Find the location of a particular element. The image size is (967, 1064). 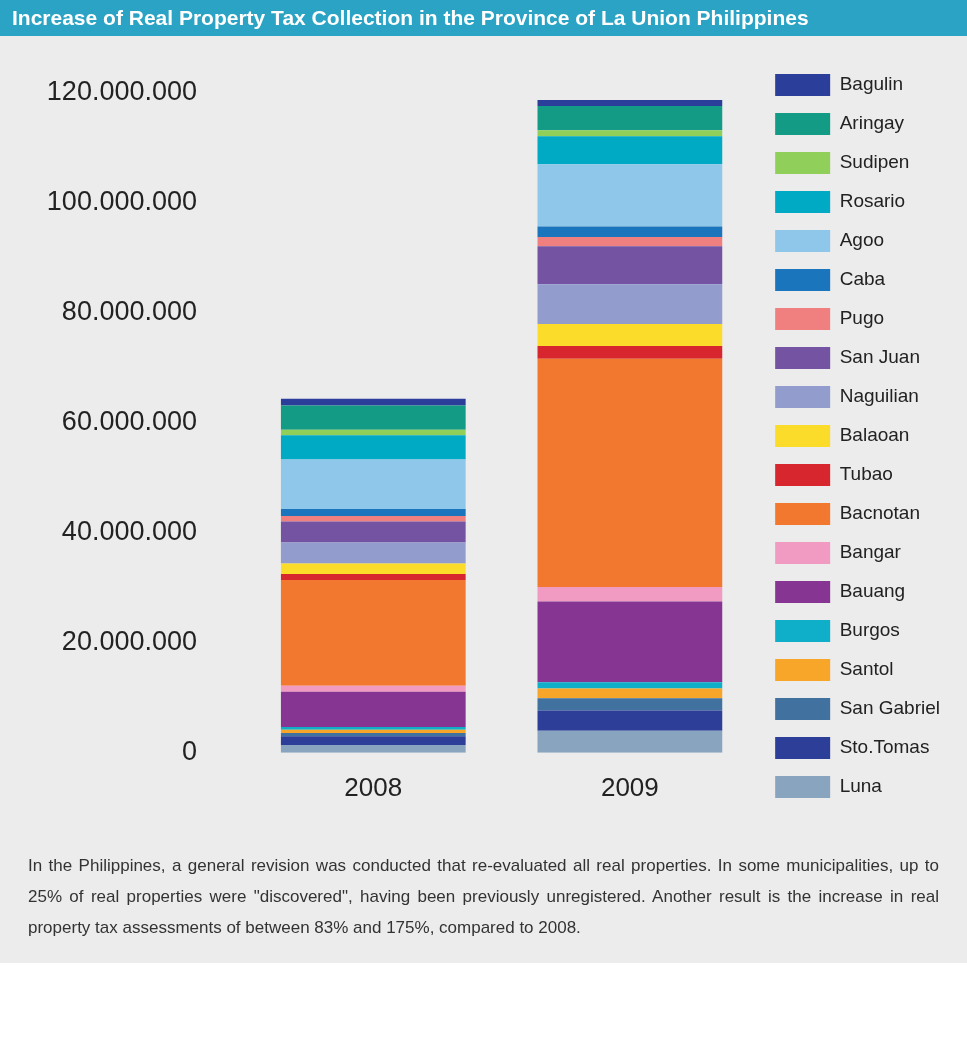

y-tick-label: 100.000.000 is located at coordinates (121, 200).